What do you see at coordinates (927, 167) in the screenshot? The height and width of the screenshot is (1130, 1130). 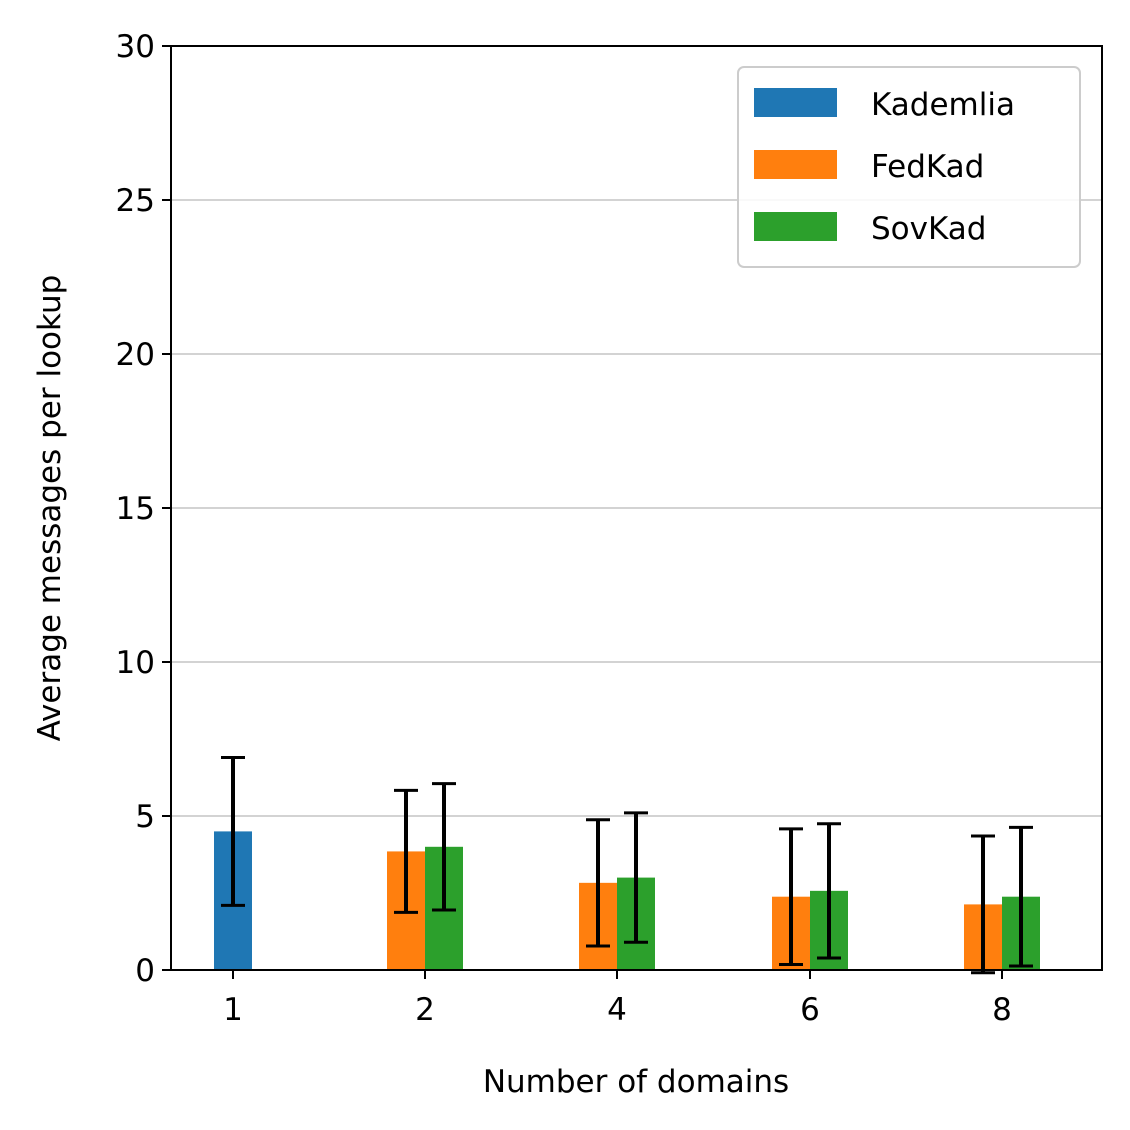 I see `legend-label-fedkad: FedKad` at bounding box center [927, 167].